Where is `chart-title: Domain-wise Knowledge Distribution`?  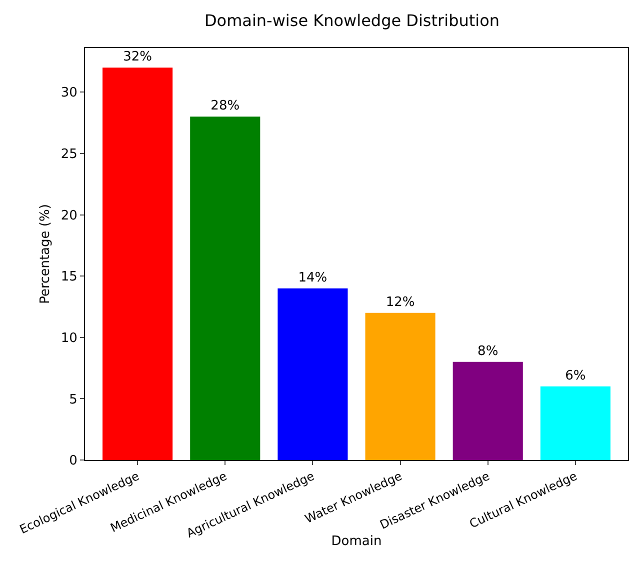
chart-title: Domain-wise Knowledge Distribution is located at coordinates (352, 20).